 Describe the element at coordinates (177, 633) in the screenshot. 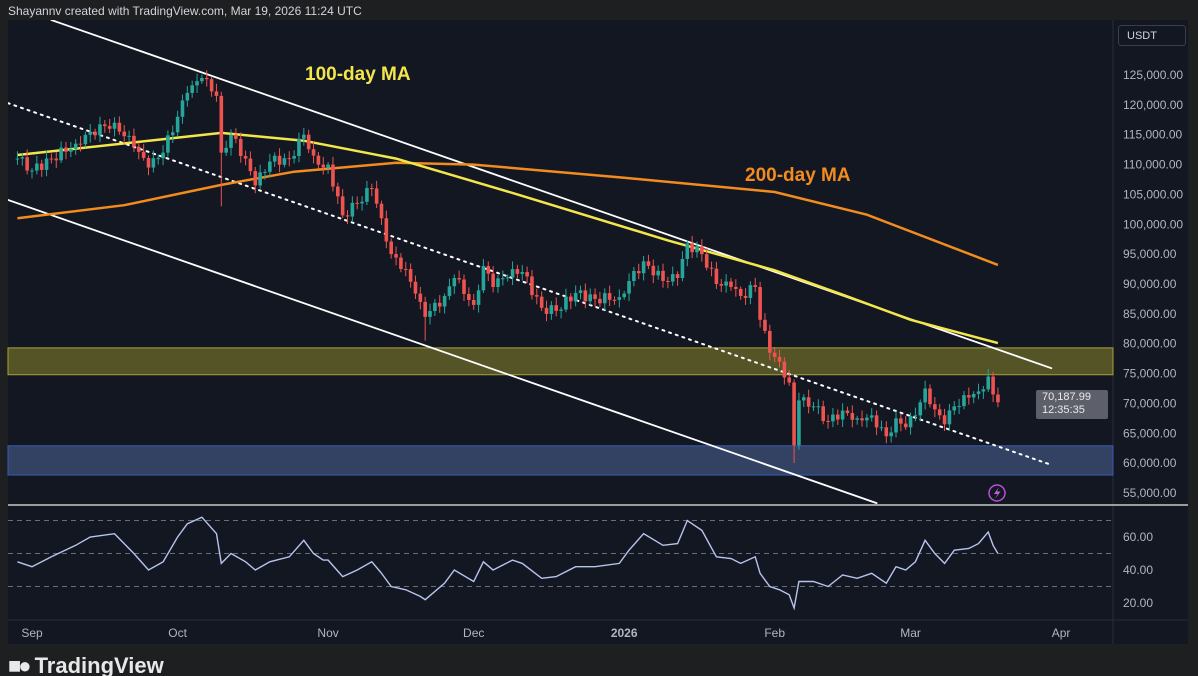

I see `time-tick-label: Oct` at that location.